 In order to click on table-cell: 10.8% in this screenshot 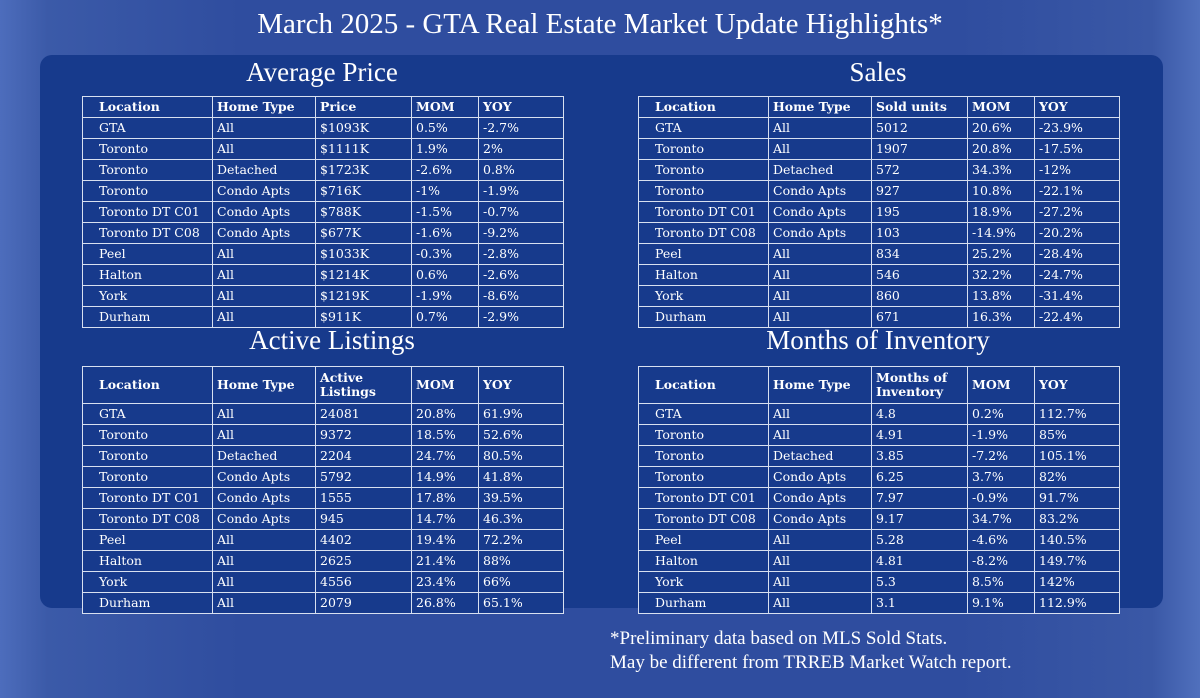, I will do `click(1001, 191)`.